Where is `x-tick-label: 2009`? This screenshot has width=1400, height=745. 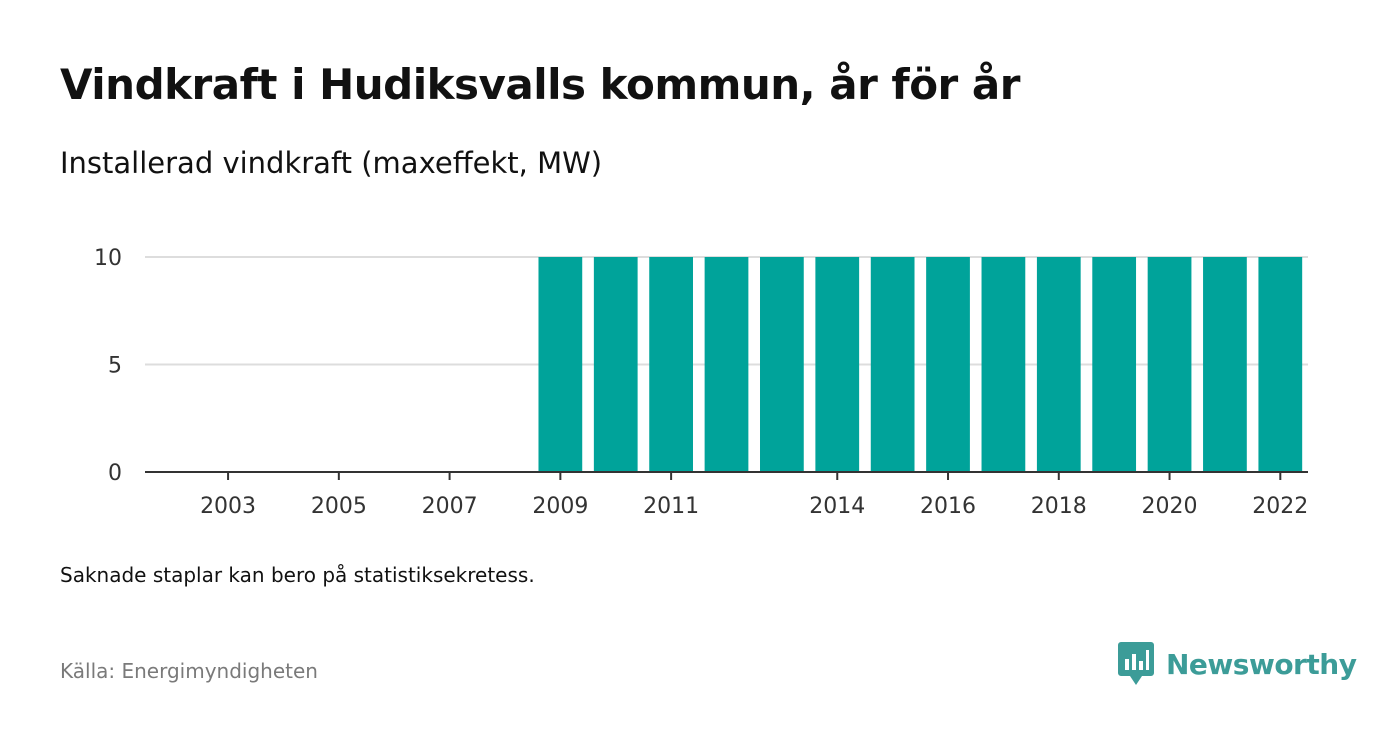 x-tick-label: 2009 is located at coordinates (560, 506).